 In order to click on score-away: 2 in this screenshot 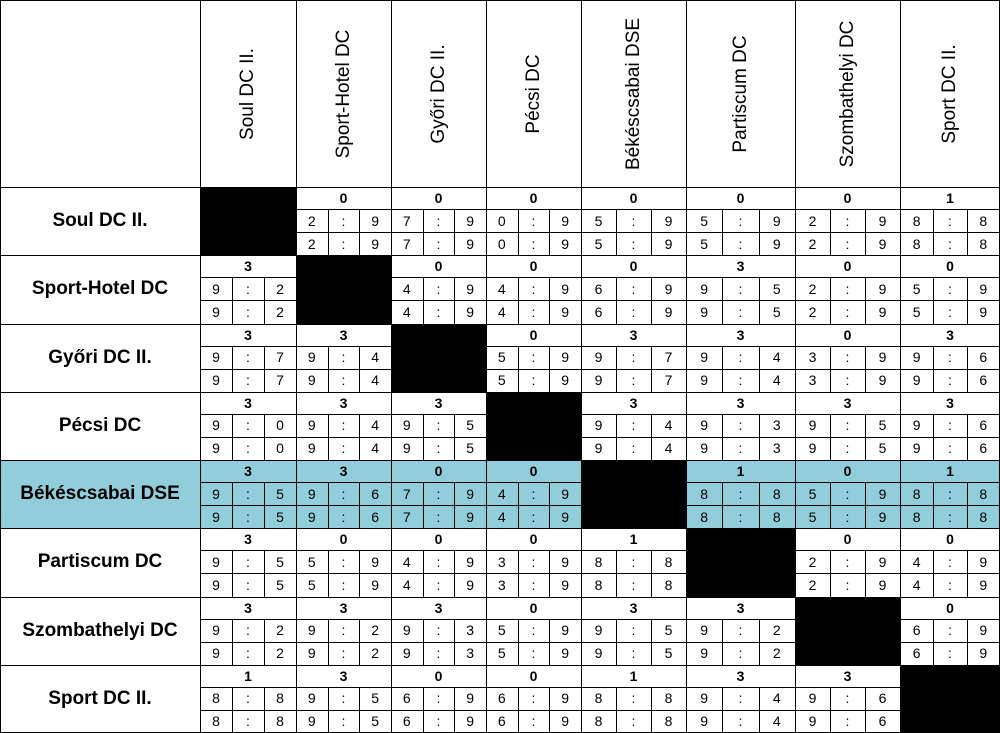, I will do `click(280, 653)`.